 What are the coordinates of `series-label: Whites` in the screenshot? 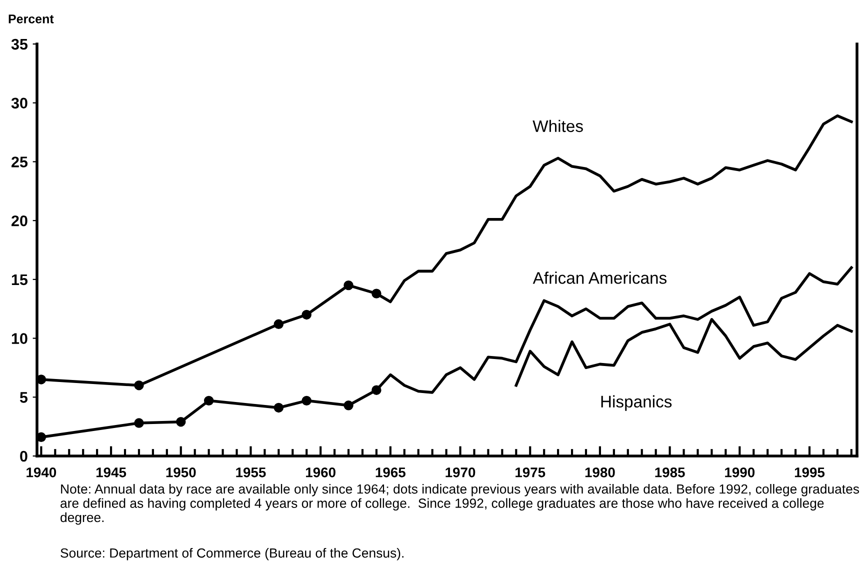 It's located at (557, 126).